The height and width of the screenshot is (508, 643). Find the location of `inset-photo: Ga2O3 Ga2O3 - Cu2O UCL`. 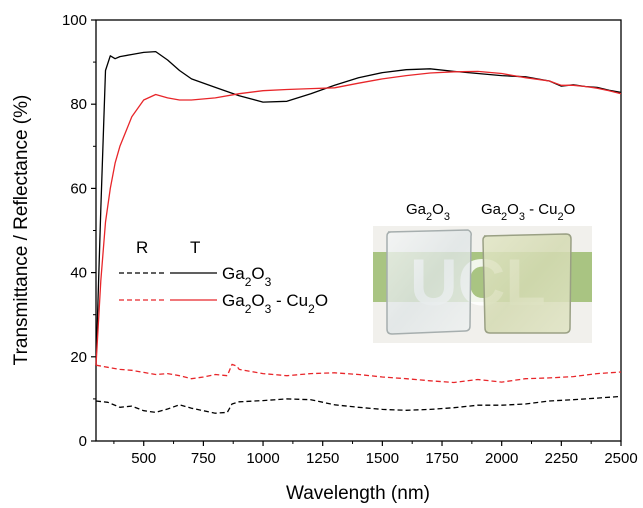

inset-photo: Ga2O3 Ga2O3 - Cu2O UCL is located at coordinates (482, 272).